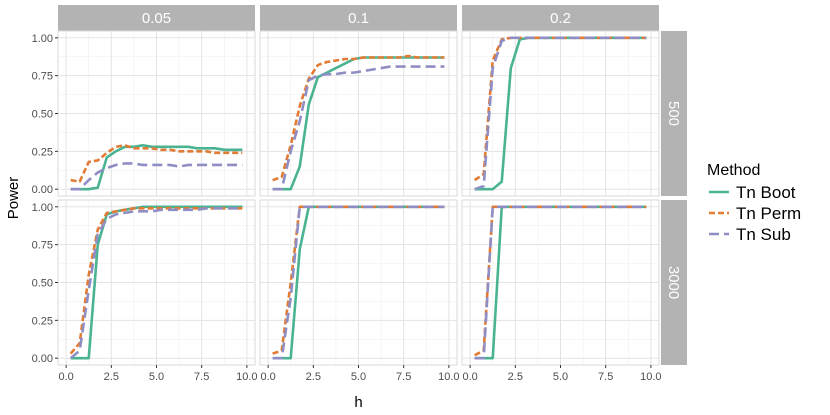 The width and height of the screenshot is (830, 415). I want to click on x-axis-title: h, so click(358, 402).